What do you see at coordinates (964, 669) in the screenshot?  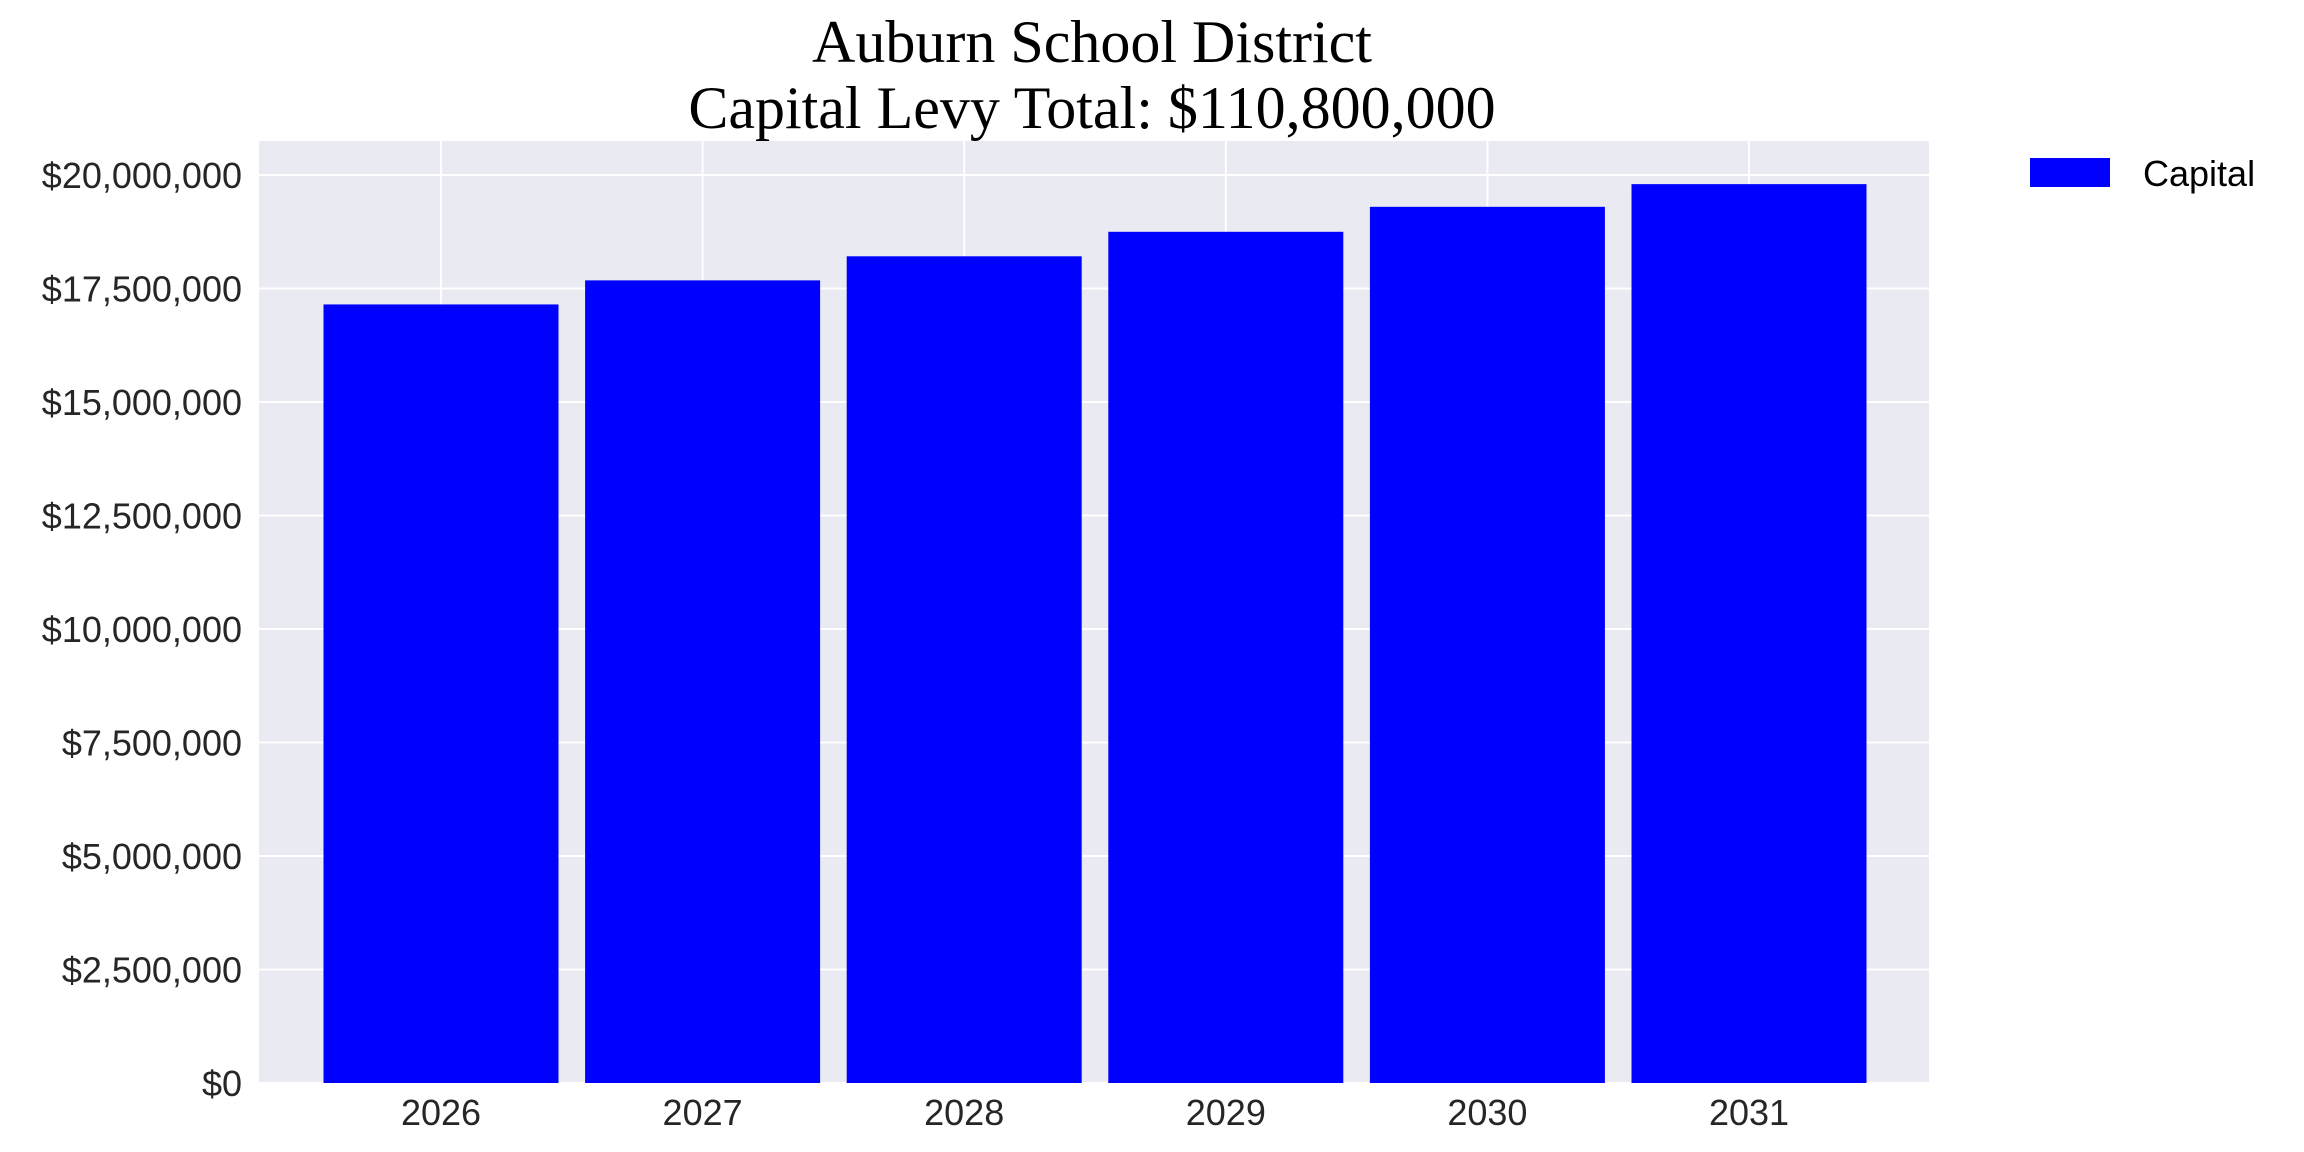 I see `bar-2028` at bounding box center [964, 669].